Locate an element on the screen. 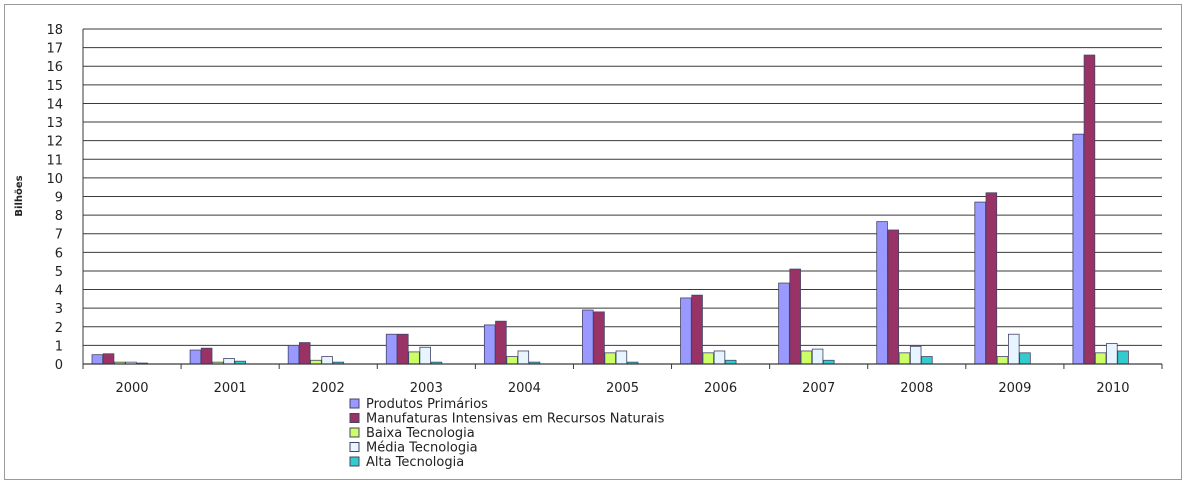  y-tick-label: 13 is located at coordinates (54, 123).